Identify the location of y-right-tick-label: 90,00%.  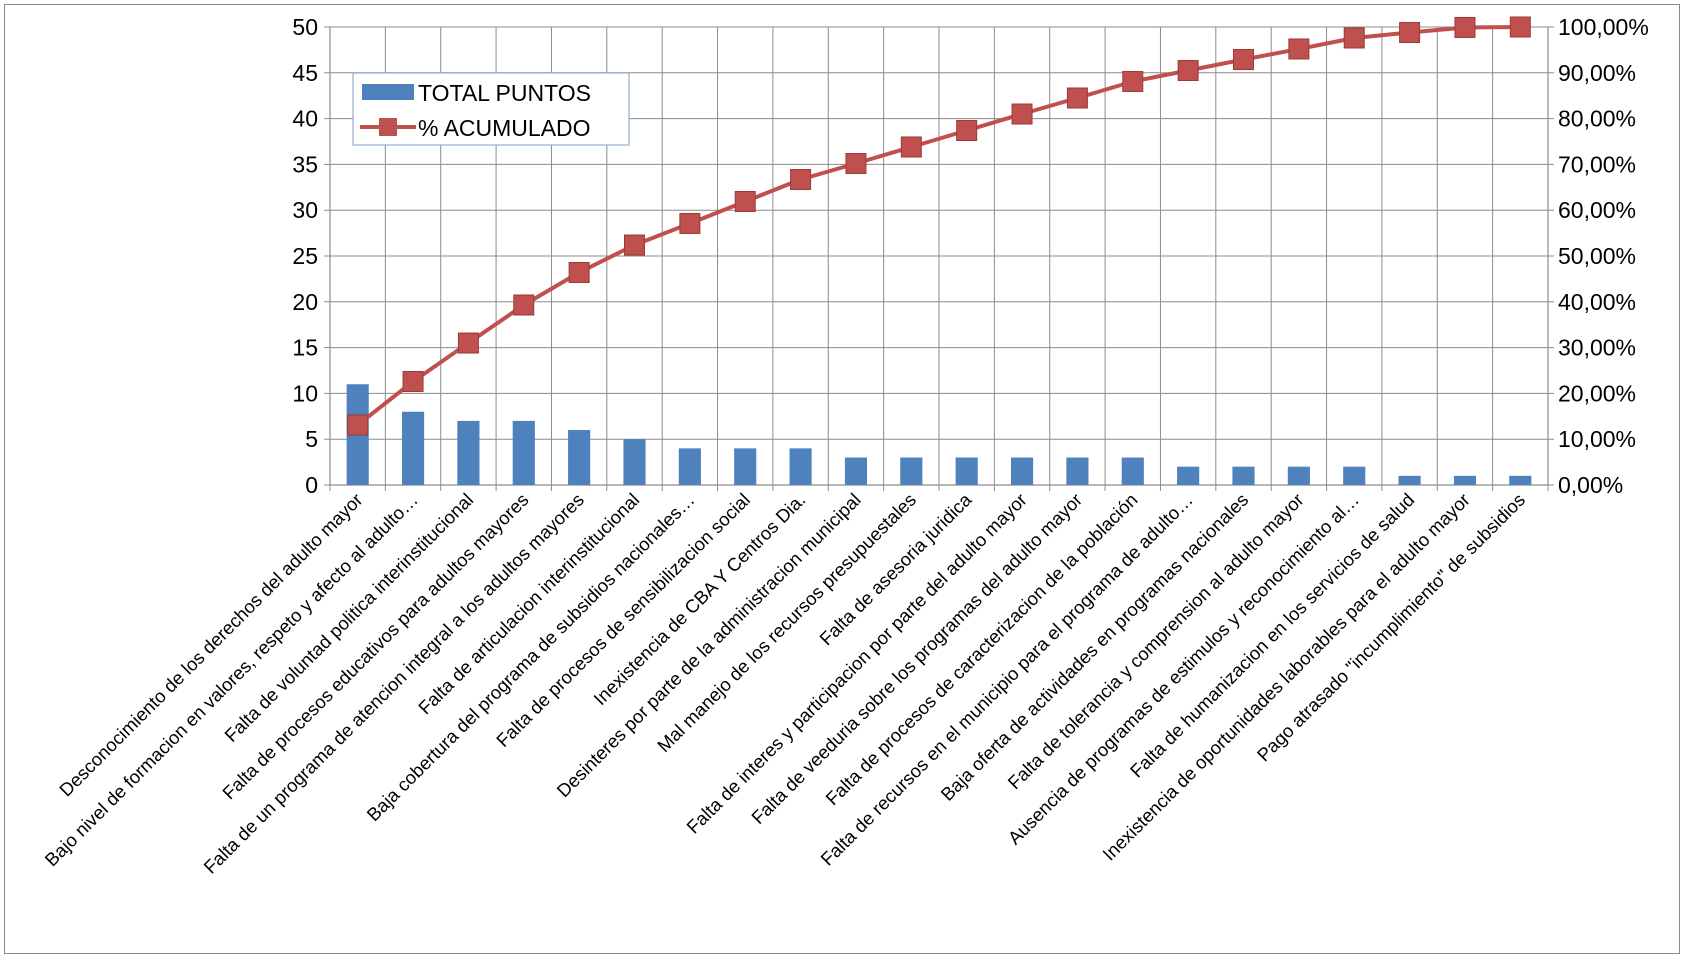
(1597, 73).